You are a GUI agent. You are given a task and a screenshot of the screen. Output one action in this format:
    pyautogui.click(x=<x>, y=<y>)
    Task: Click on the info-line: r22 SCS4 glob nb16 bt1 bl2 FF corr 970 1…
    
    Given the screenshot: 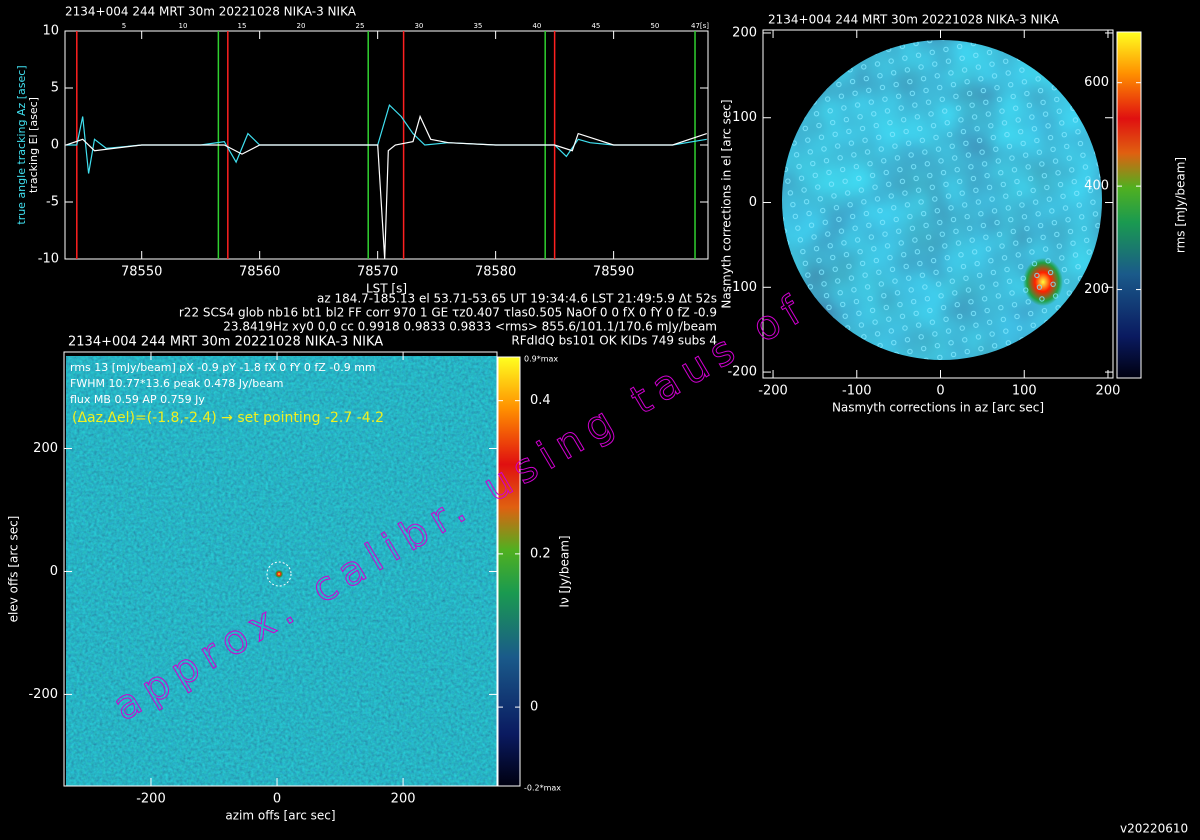 What is the action you would take?
    pyautogui.click(x=448, y=313)
    